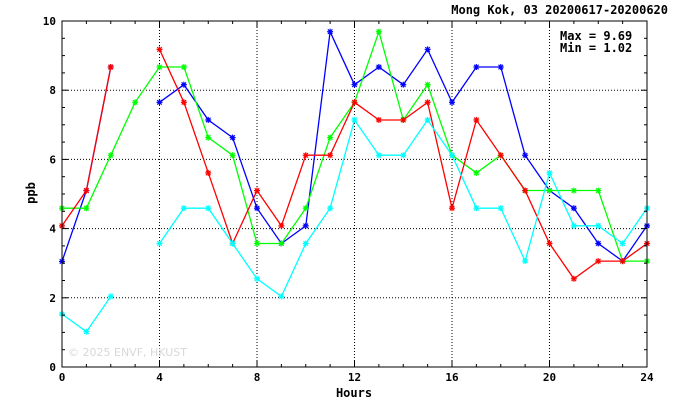 This screenshot has width=674, height=409. What do you see at coordinates (52, 367) in the screenshot?
I see `y-tick-label: 0` at bounding box center [52, 367].